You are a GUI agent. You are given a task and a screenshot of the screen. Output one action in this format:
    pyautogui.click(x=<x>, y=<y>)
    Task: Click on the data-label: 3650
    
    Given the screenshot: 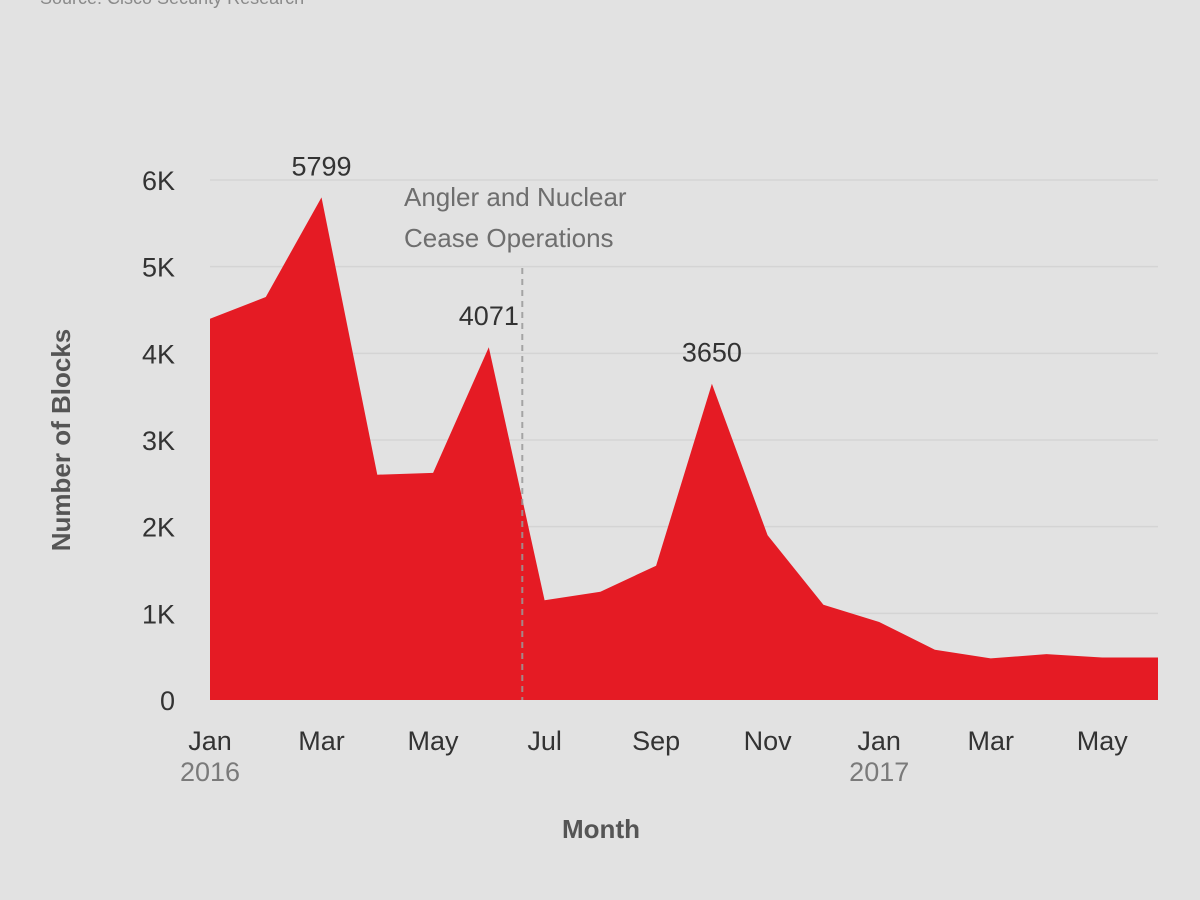 What is the action you would take?
    pyautogui.click(x=712, y=353)
    